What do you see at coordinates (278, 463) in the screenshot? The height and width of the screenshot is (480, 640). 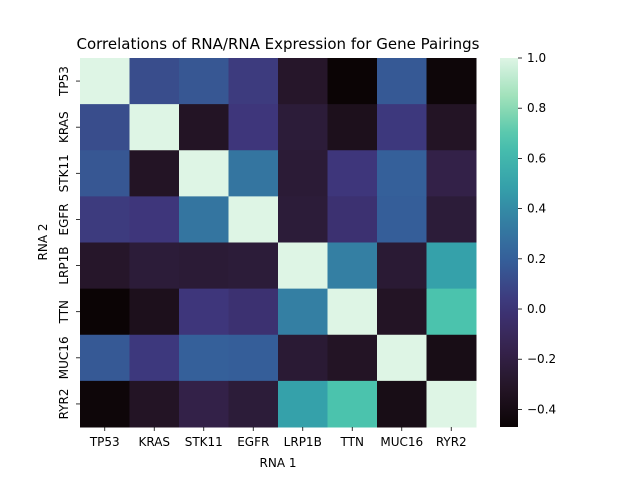 I see `x-axis-label: RNA 1` at bounding box center [278, 463].